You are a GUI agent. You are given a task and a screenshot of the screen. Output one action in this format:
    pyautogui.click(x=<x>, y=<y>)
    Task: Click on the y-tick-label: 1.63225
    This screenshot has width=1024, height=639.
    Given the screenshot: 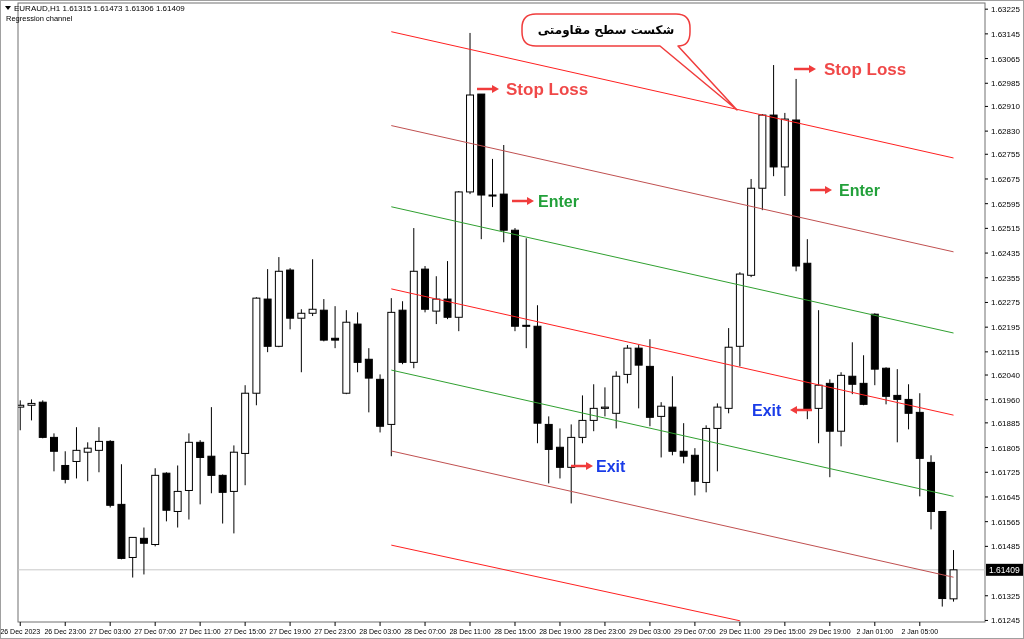 What is the action you would take?
    pyautogui.click(x=1006, y=10)
    